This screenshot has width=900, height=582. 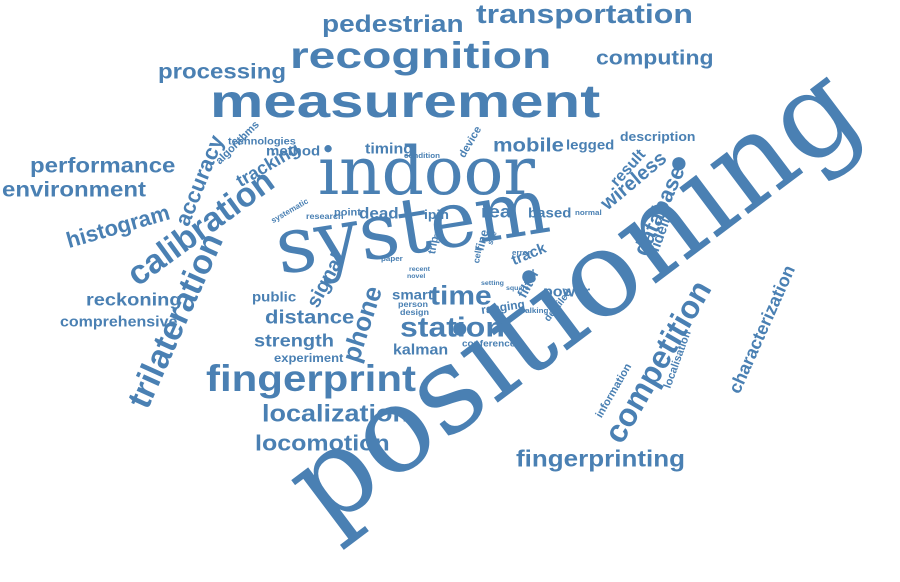 What do you see at coordinates (413, 304) in the screenshot?
I see `word-person: person` at bounding box center [413, 304].